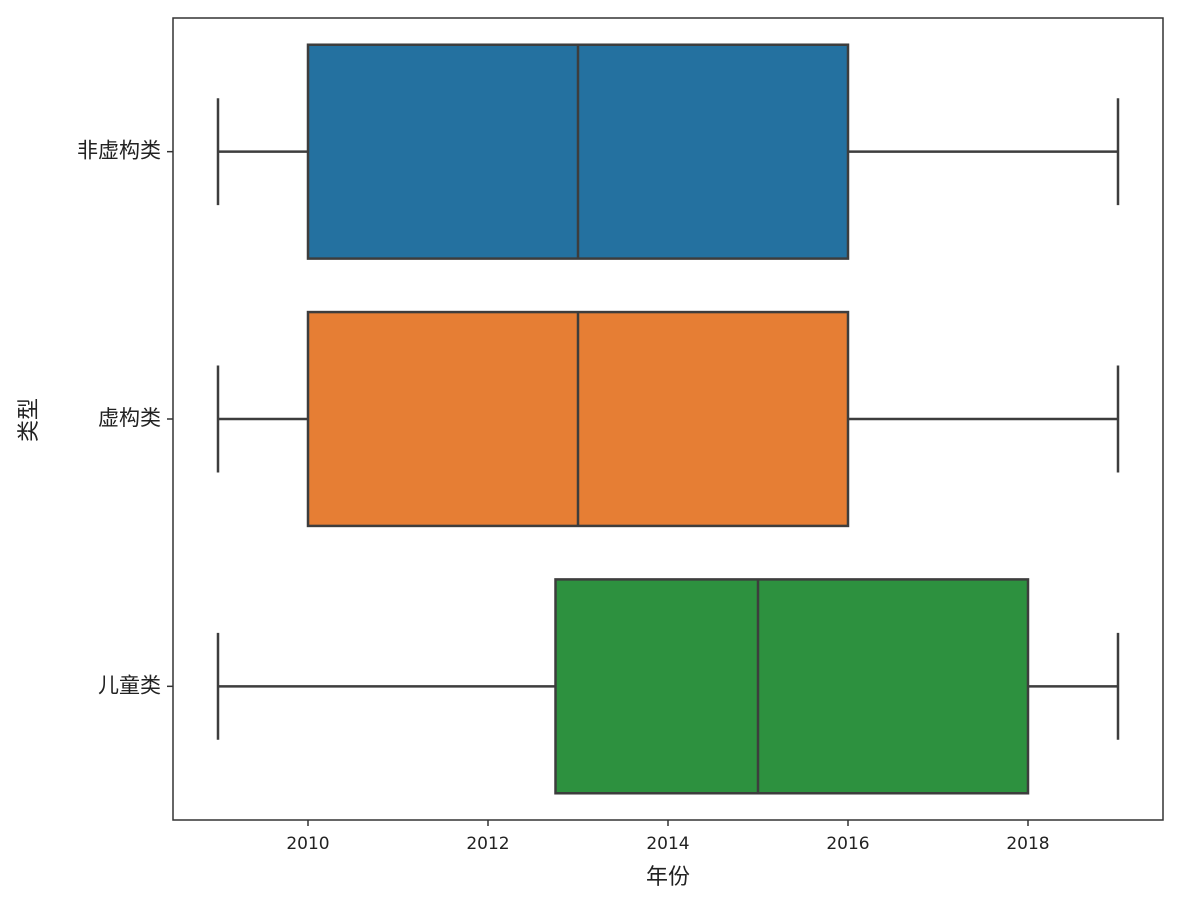  I want to click on box, so click(792, 686).